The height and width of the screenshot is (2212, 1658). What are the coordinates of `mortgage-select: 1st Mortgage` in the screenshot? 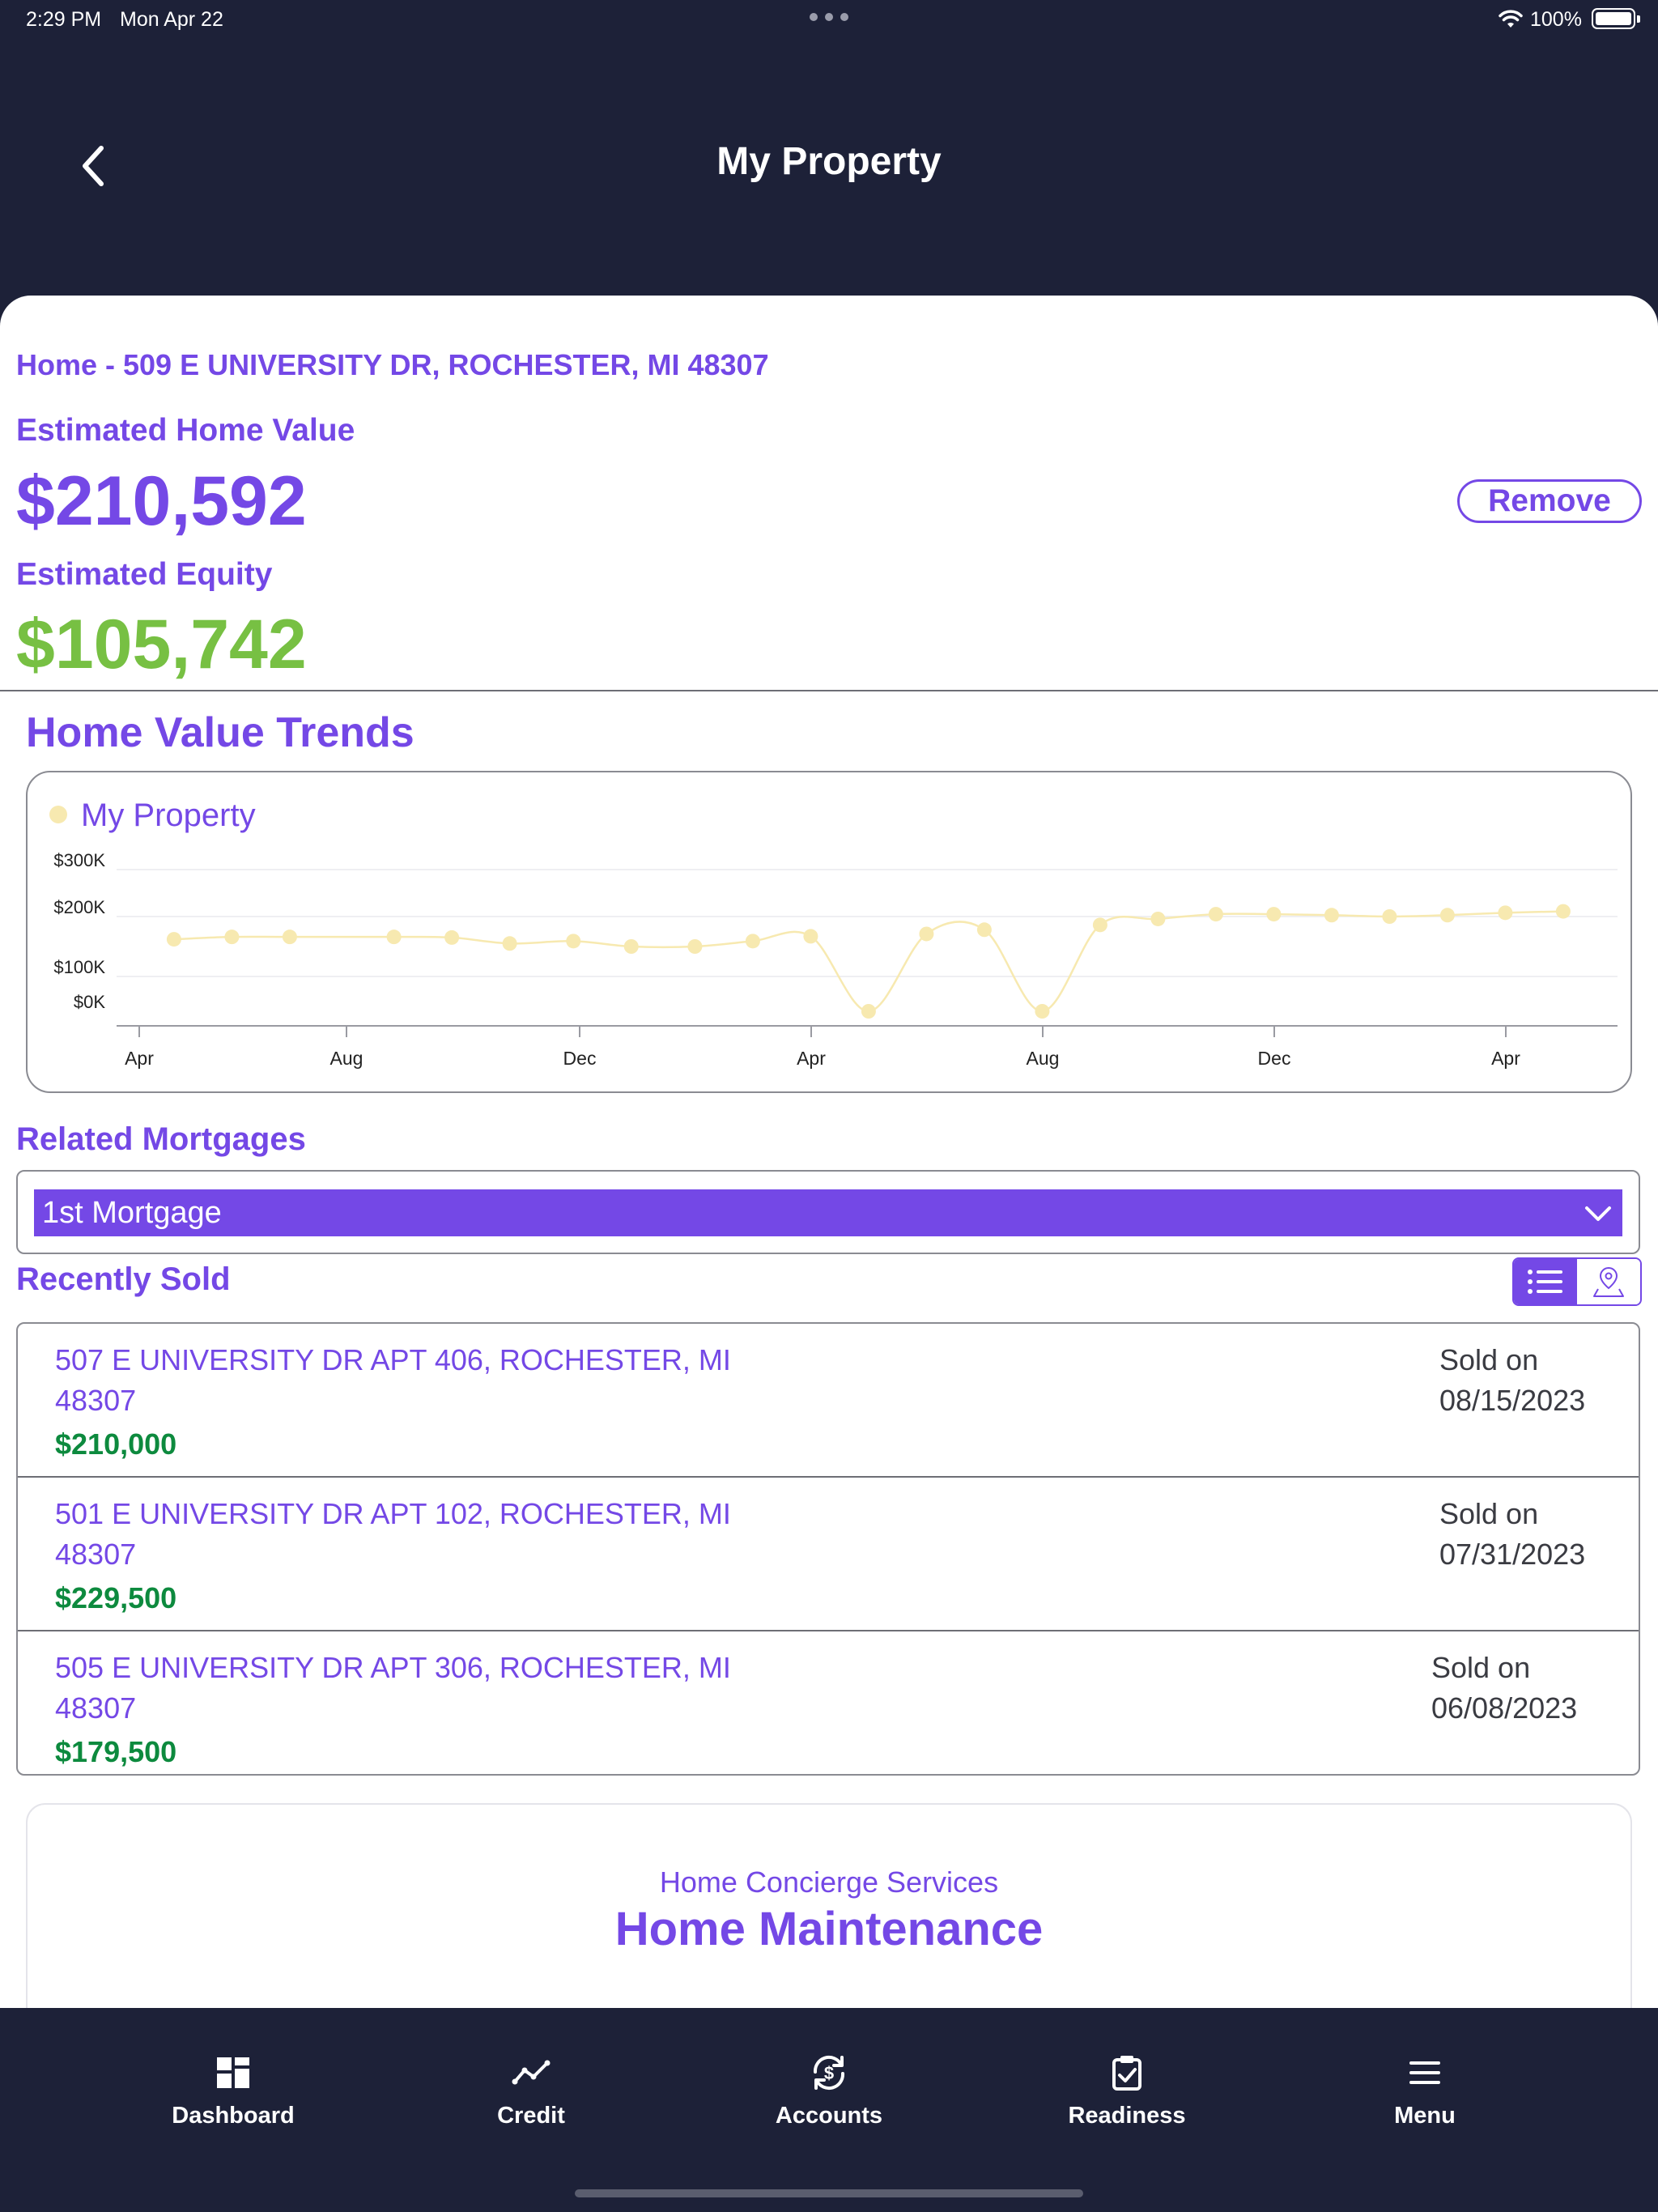 It's located at (828, 1213).